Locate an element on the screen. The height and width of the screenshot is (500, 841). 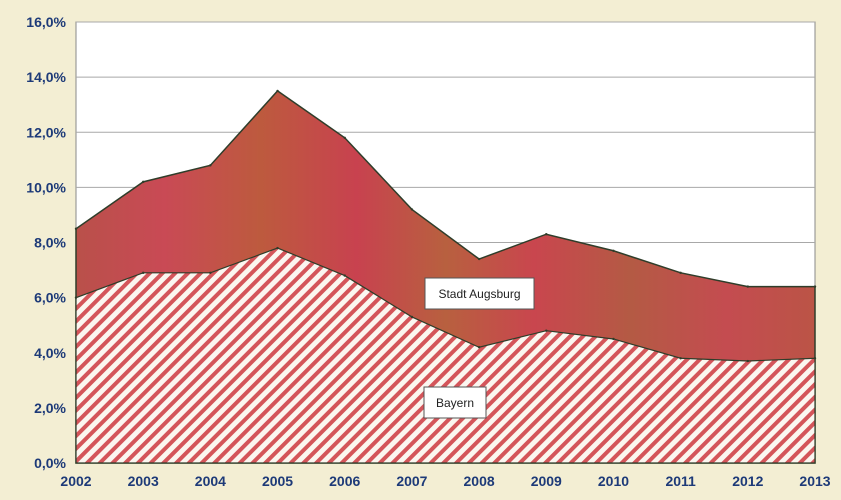
point-stadt-augsburg-2004 is located at coordinates (210, 165).